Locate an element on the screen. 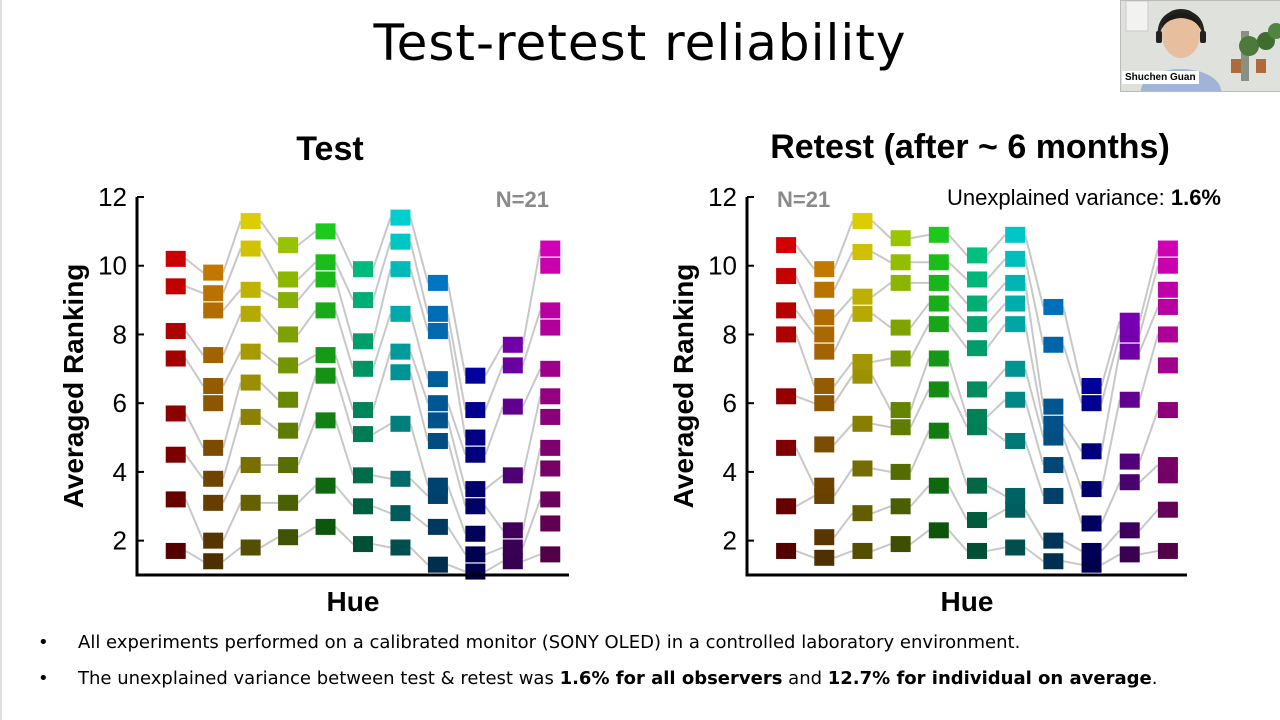  y-tick-label: 2 is located at coordinates (120, 541).